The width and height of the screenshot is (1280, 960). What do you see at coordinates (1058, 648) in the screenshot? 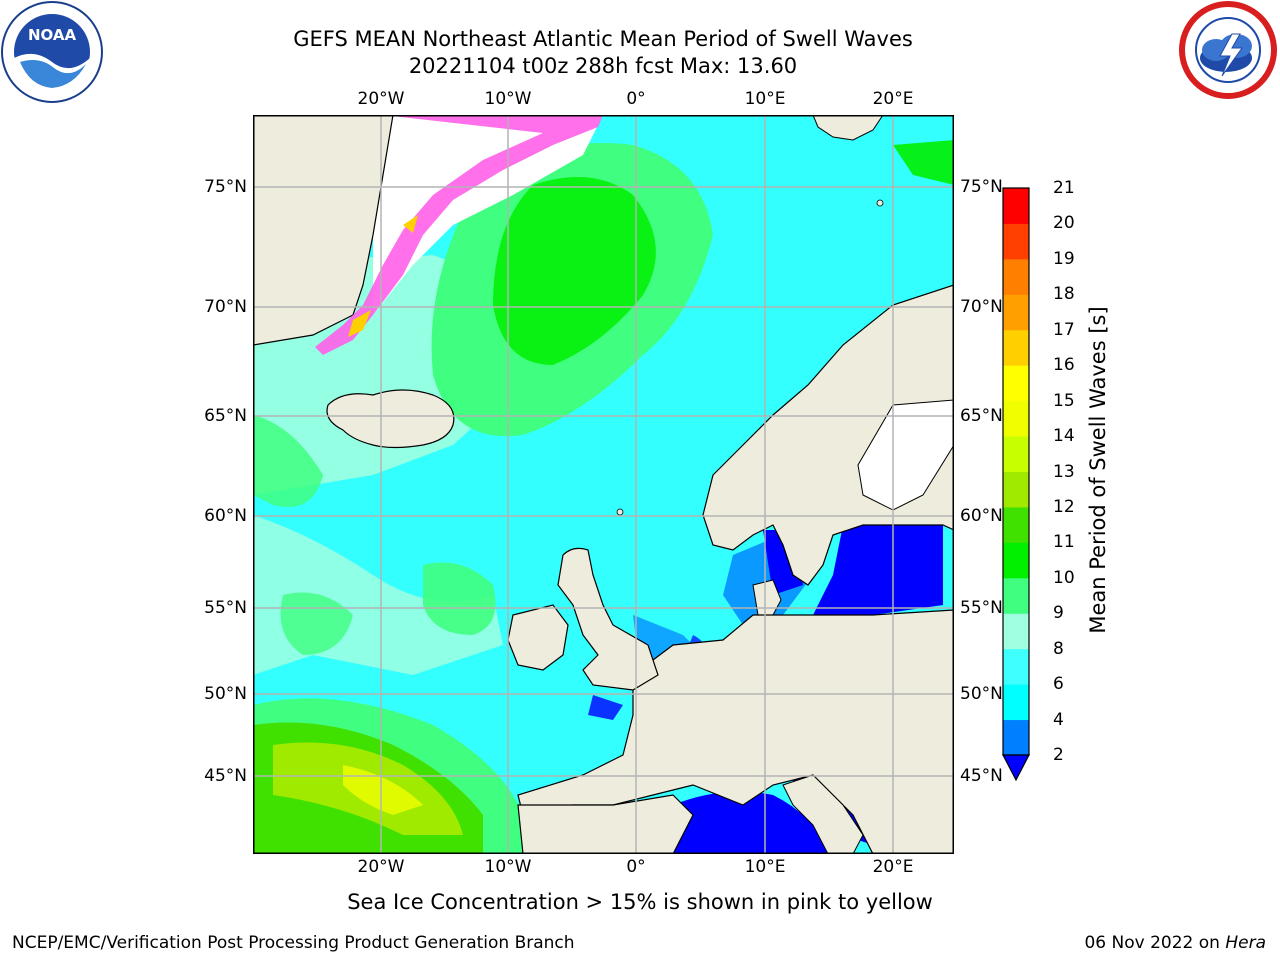
I see `colorbar-tick-label: 8` at bounding box center [1058, 648].